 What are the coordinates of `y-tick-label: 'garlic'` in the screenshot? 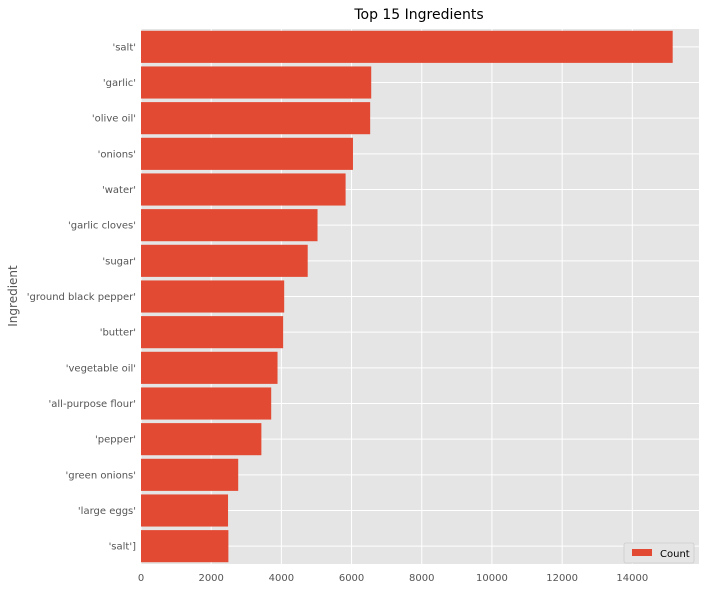 It's located at (119, 83).